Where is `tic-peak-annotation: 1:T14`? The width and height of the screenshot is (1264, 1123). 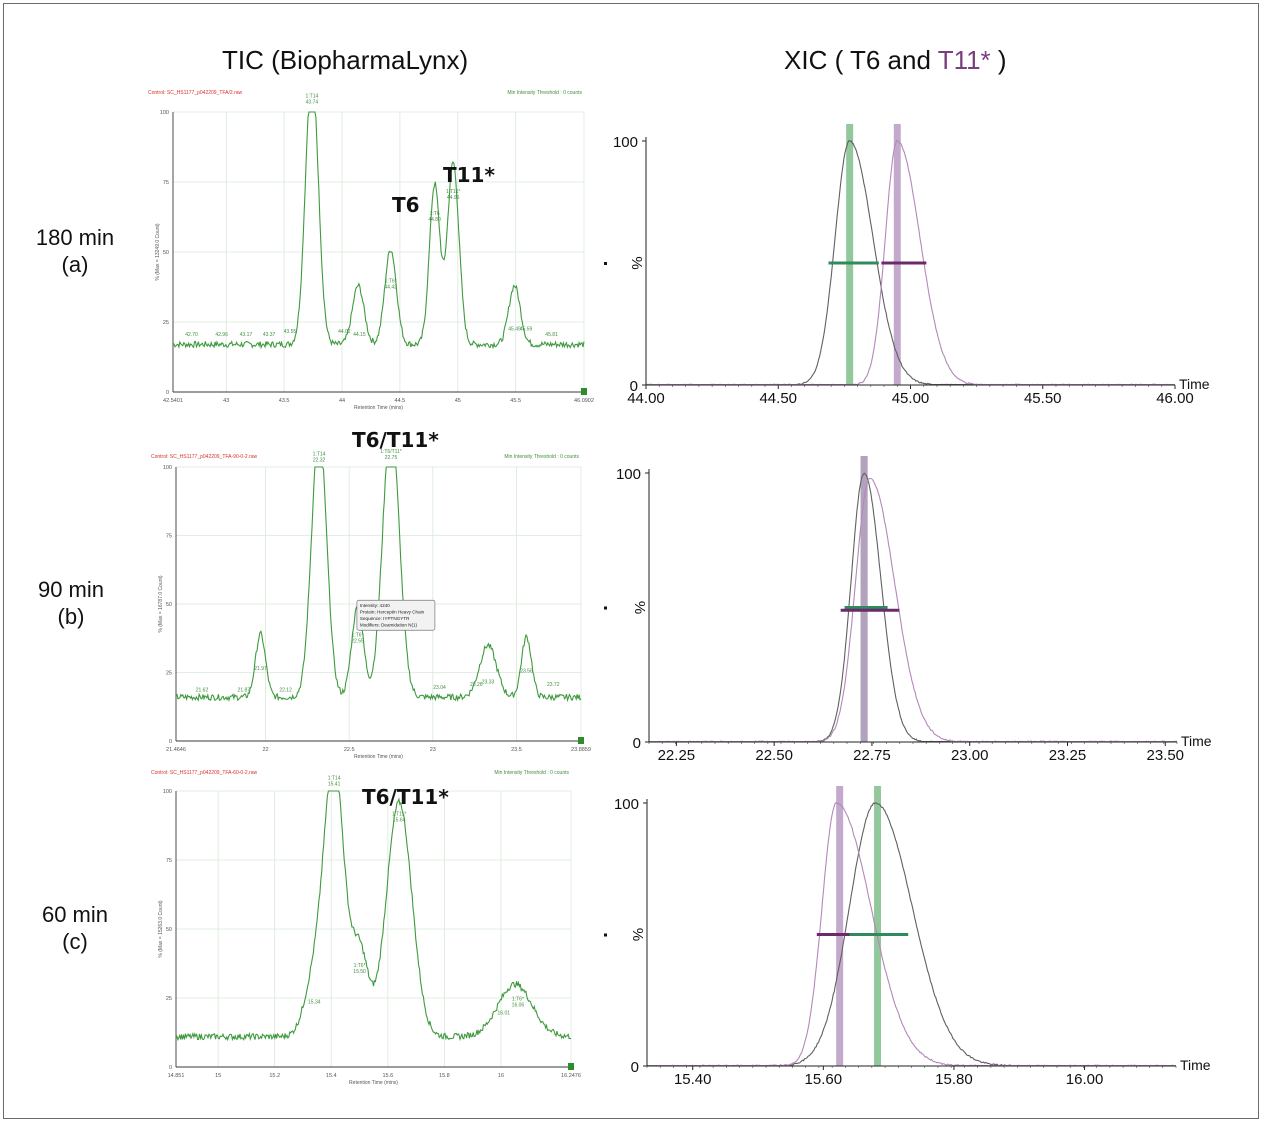 tic-peak-annotation: 1:T14 is located at coordinates (319, 455).